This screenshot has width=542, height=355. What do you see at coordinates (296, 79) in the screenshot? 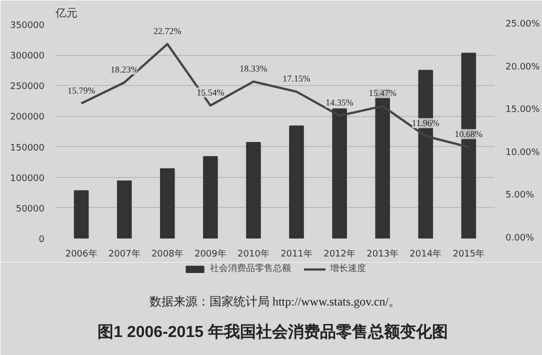
I see `data-label: 17.15%` at bounding box center [296, 79].